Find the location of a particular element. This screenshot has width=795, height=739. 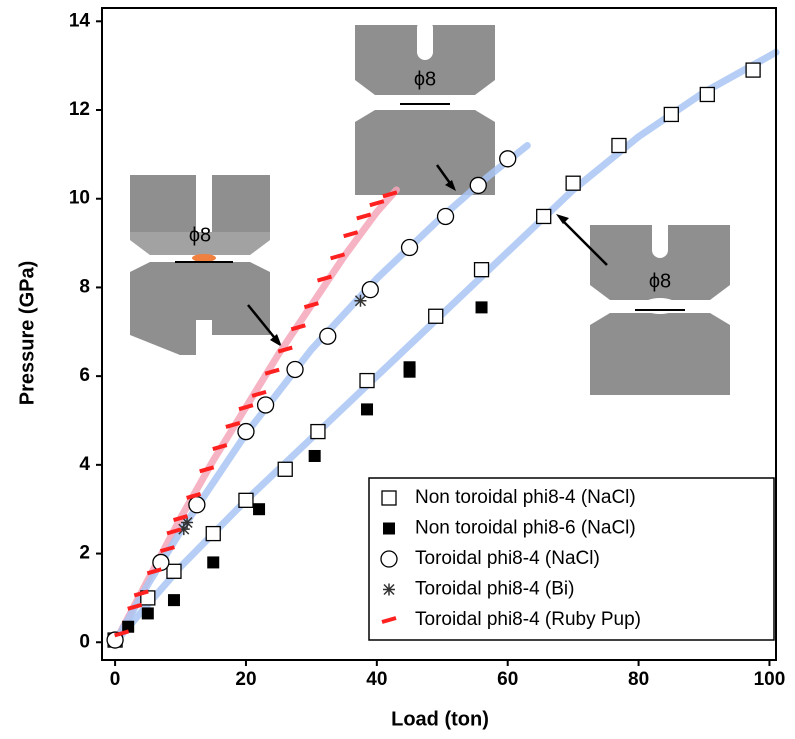

legend-label: Toroidal phi8-4 (Bi) is located at coordinates (494, 589).